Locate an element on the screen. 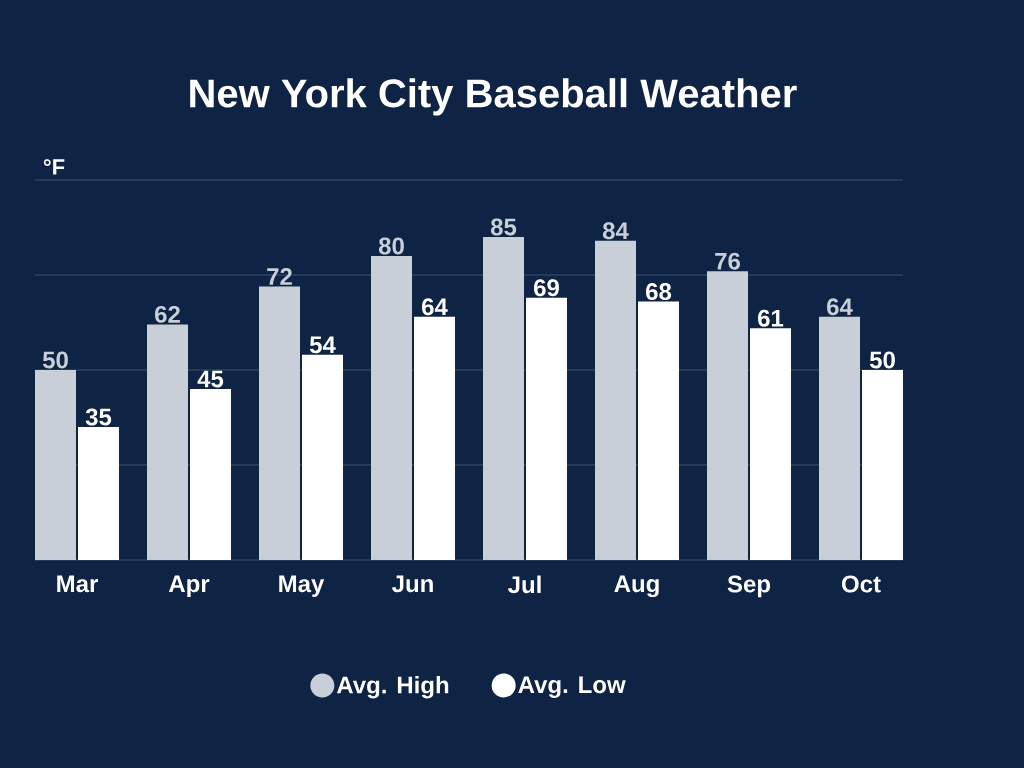  data-label: 68 is located at coordinates (659, 292).